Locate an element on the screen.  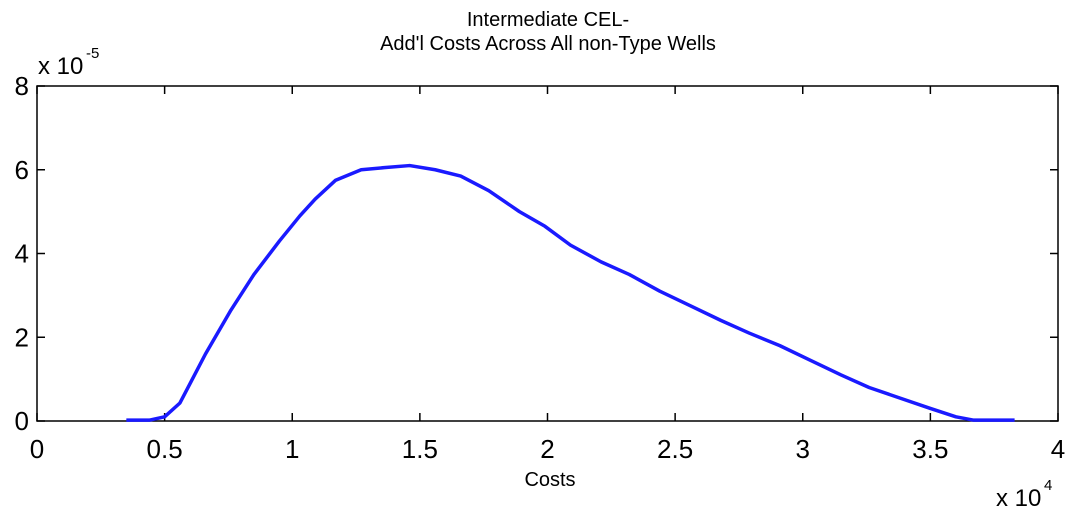
x-tick-label: 0.5 is located at coordinates (165, 449).